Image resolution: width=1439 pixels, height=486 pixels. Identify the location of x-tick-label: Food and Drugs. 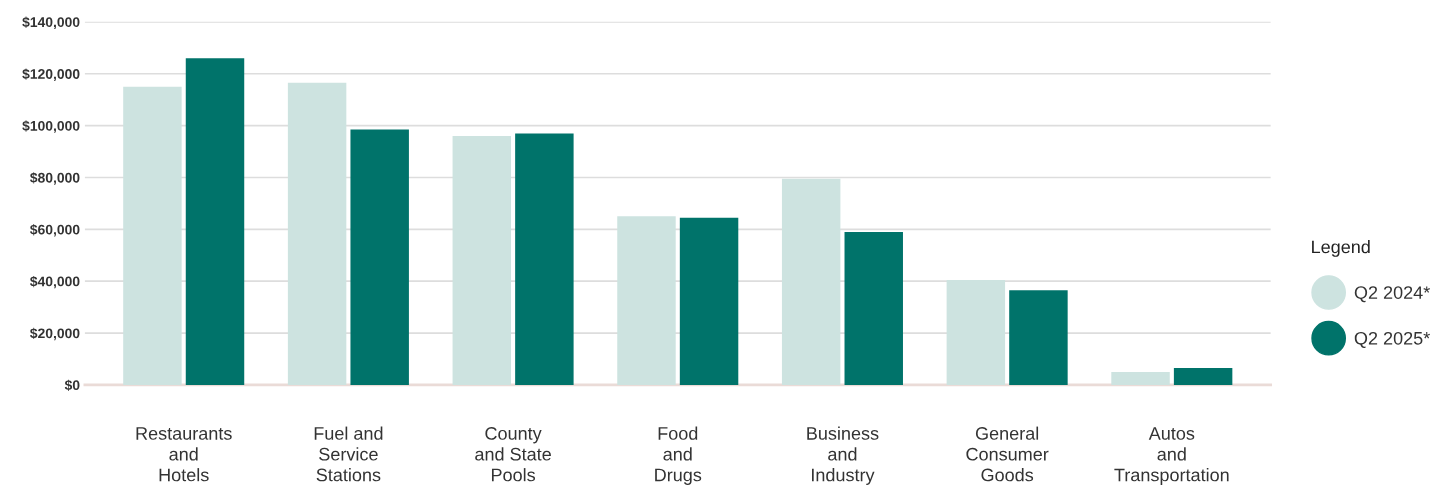
(678, 455).